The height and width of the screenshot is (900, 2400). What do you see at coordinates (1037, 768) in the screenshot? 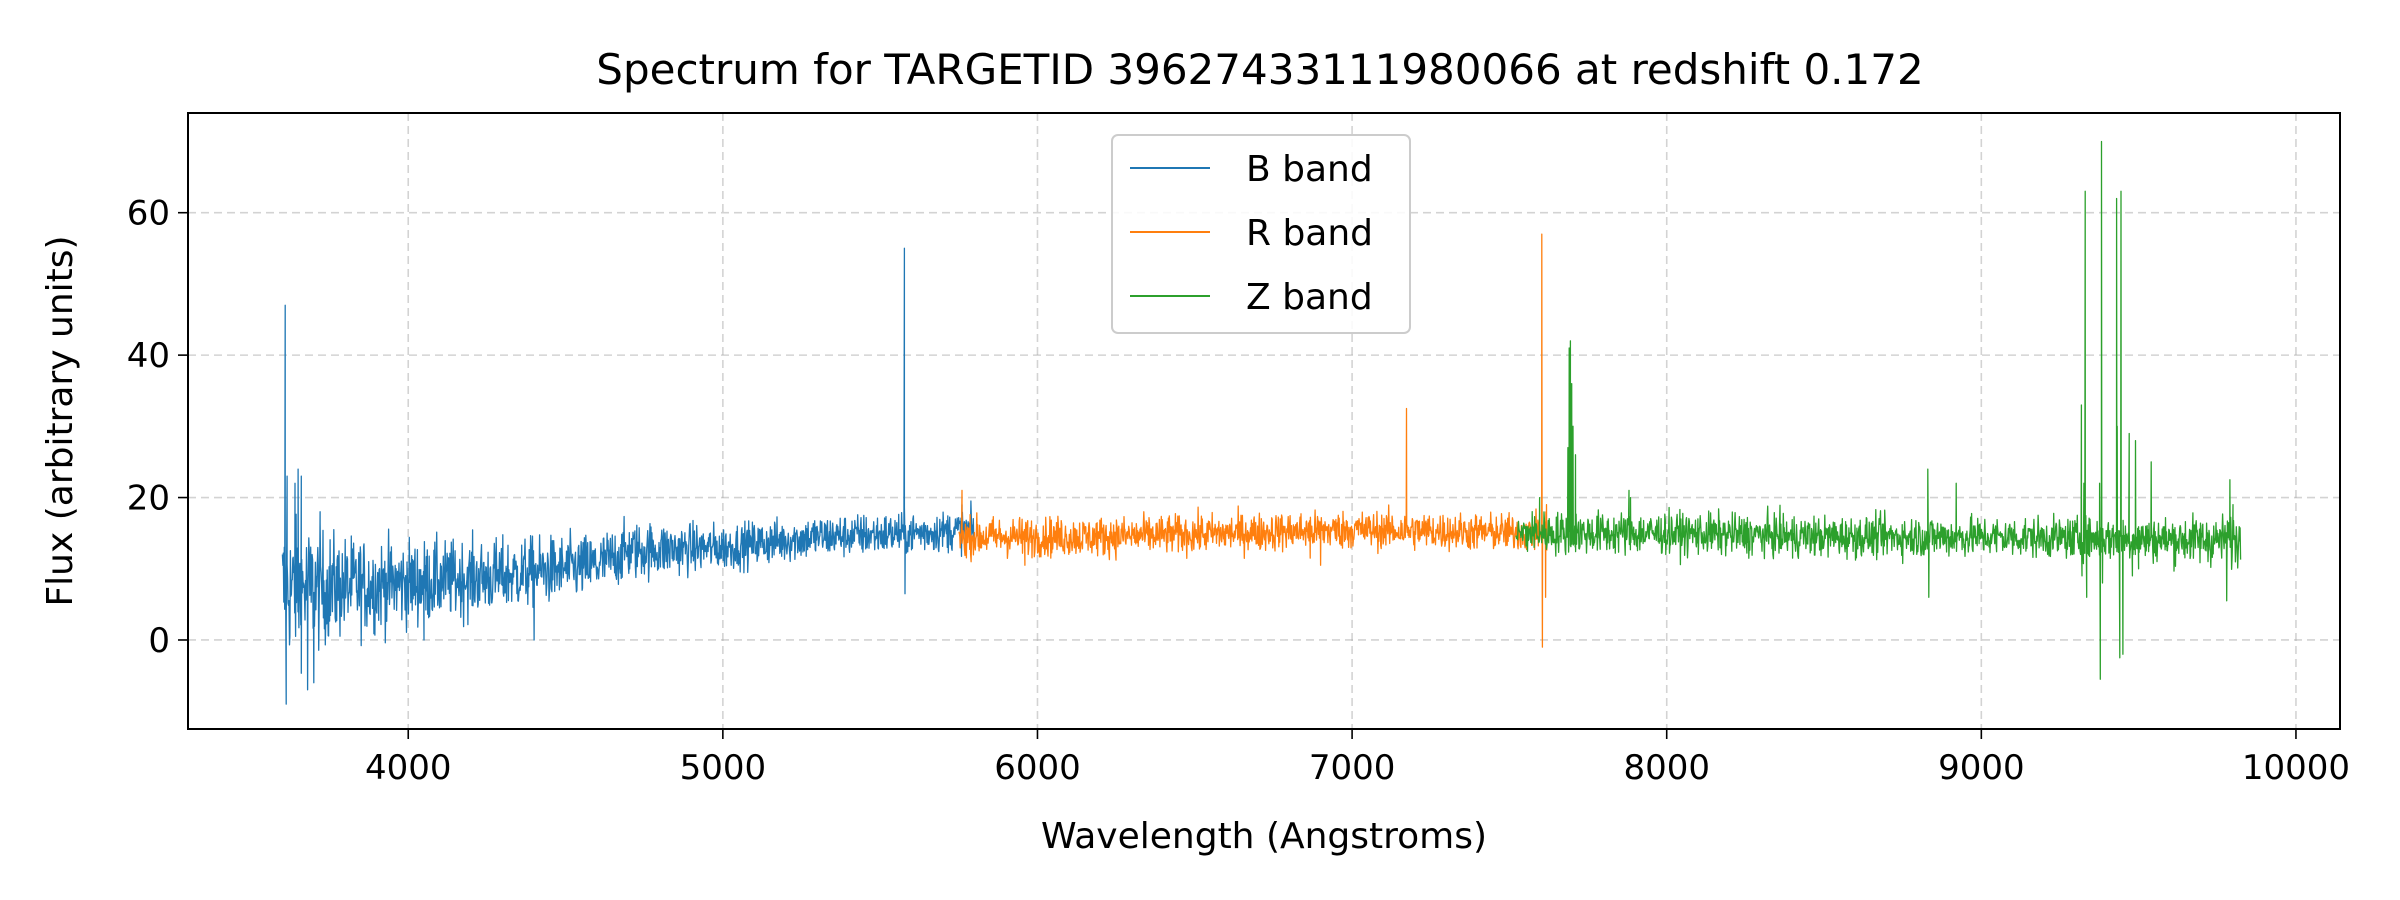
I see `x-tick-label: 6000` at bounding box center [1037, 768].